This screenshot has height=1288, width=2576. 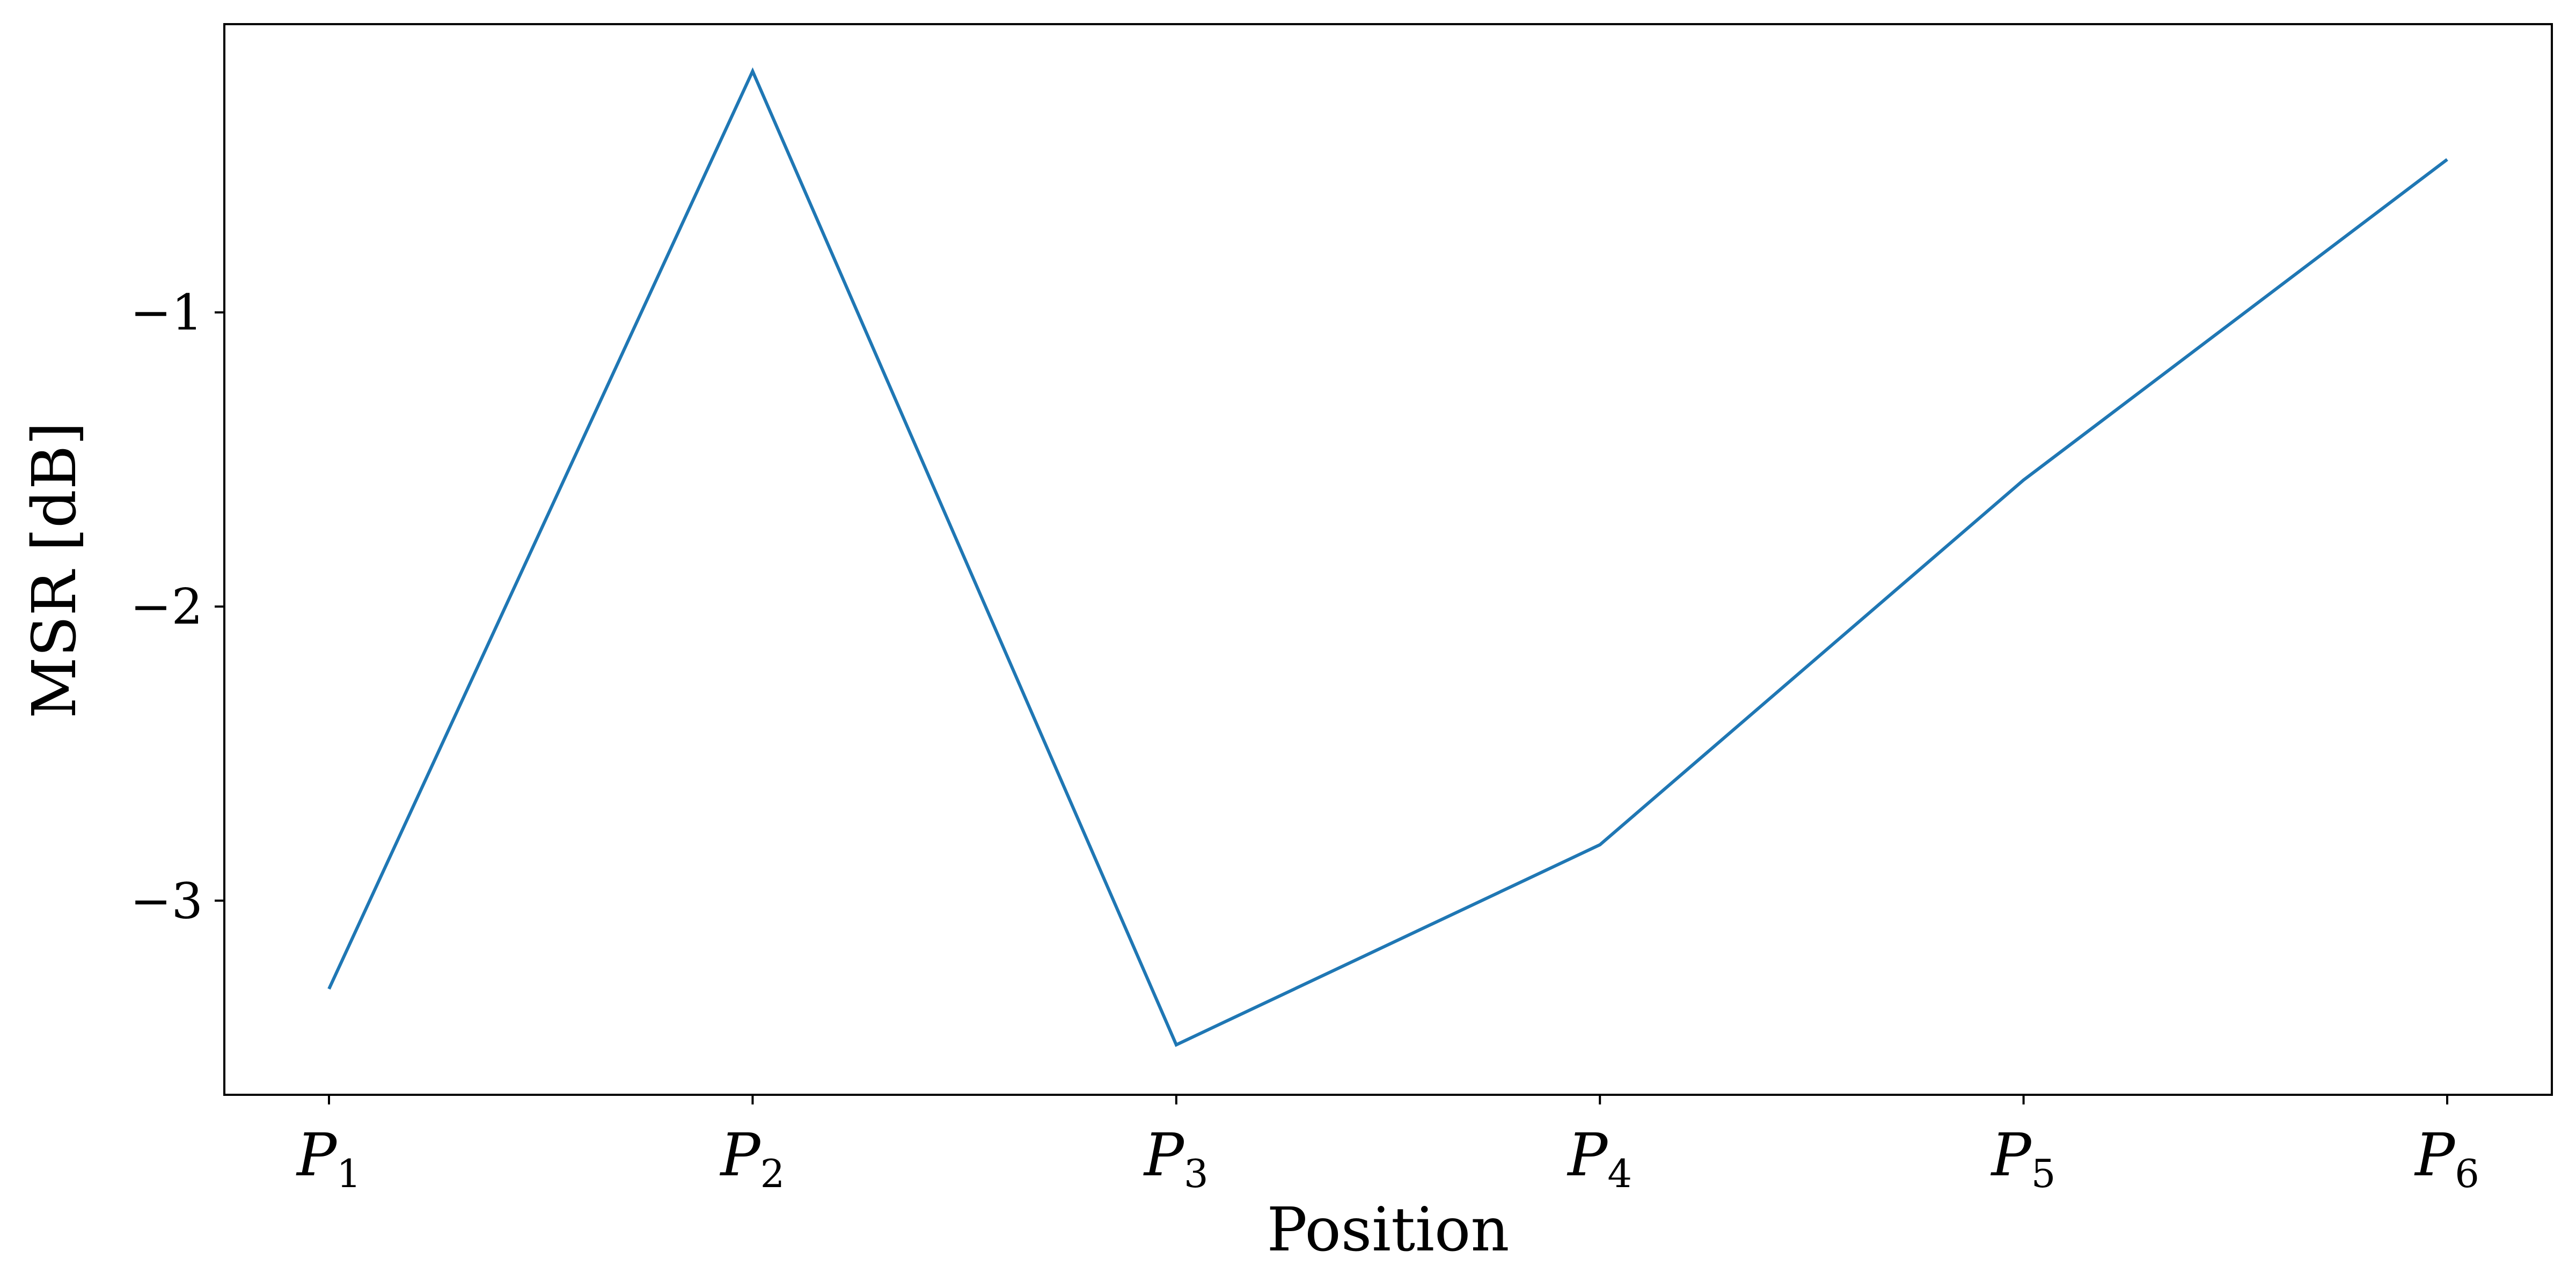 What do you see at coordinates (166, 312) in the screenshot?
I see `y-tick-label: −1` at bounding box center [166, 312].